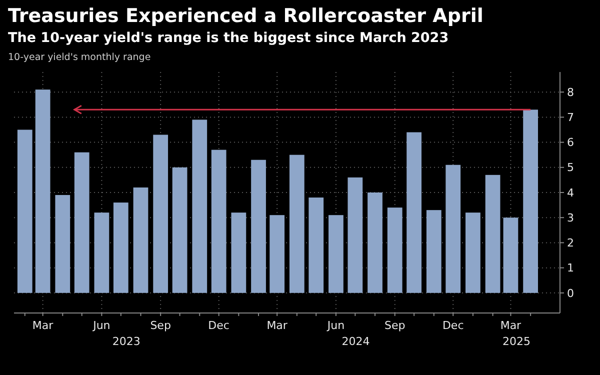  Describe the element at coordinates (570, 193) in the screenshot. I see `y-tick-label: 4` at that location.